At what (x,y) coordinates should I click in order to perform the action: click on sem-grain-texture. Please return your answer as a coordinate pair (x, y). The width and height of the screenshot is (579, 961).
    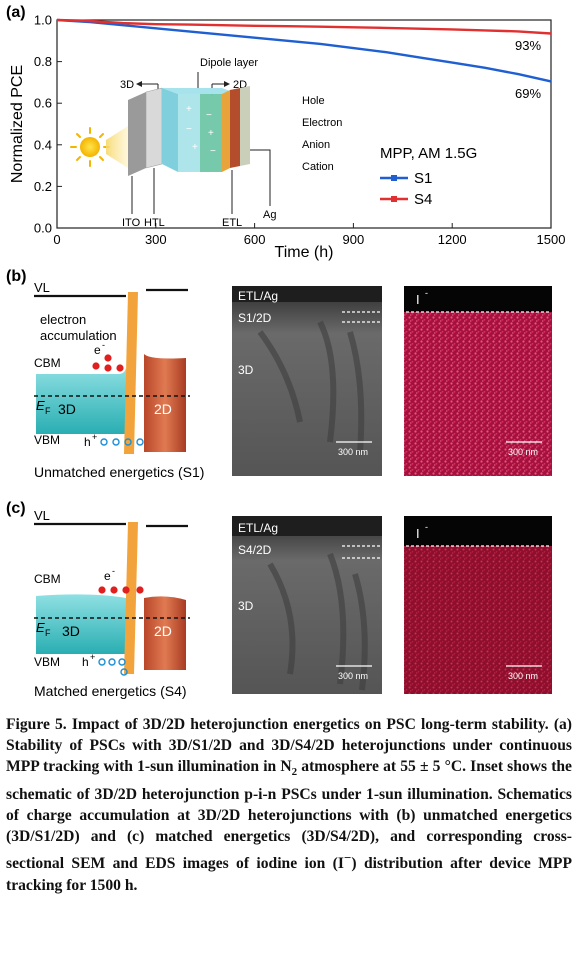
    Looking at the image, I should click on (317, 621).